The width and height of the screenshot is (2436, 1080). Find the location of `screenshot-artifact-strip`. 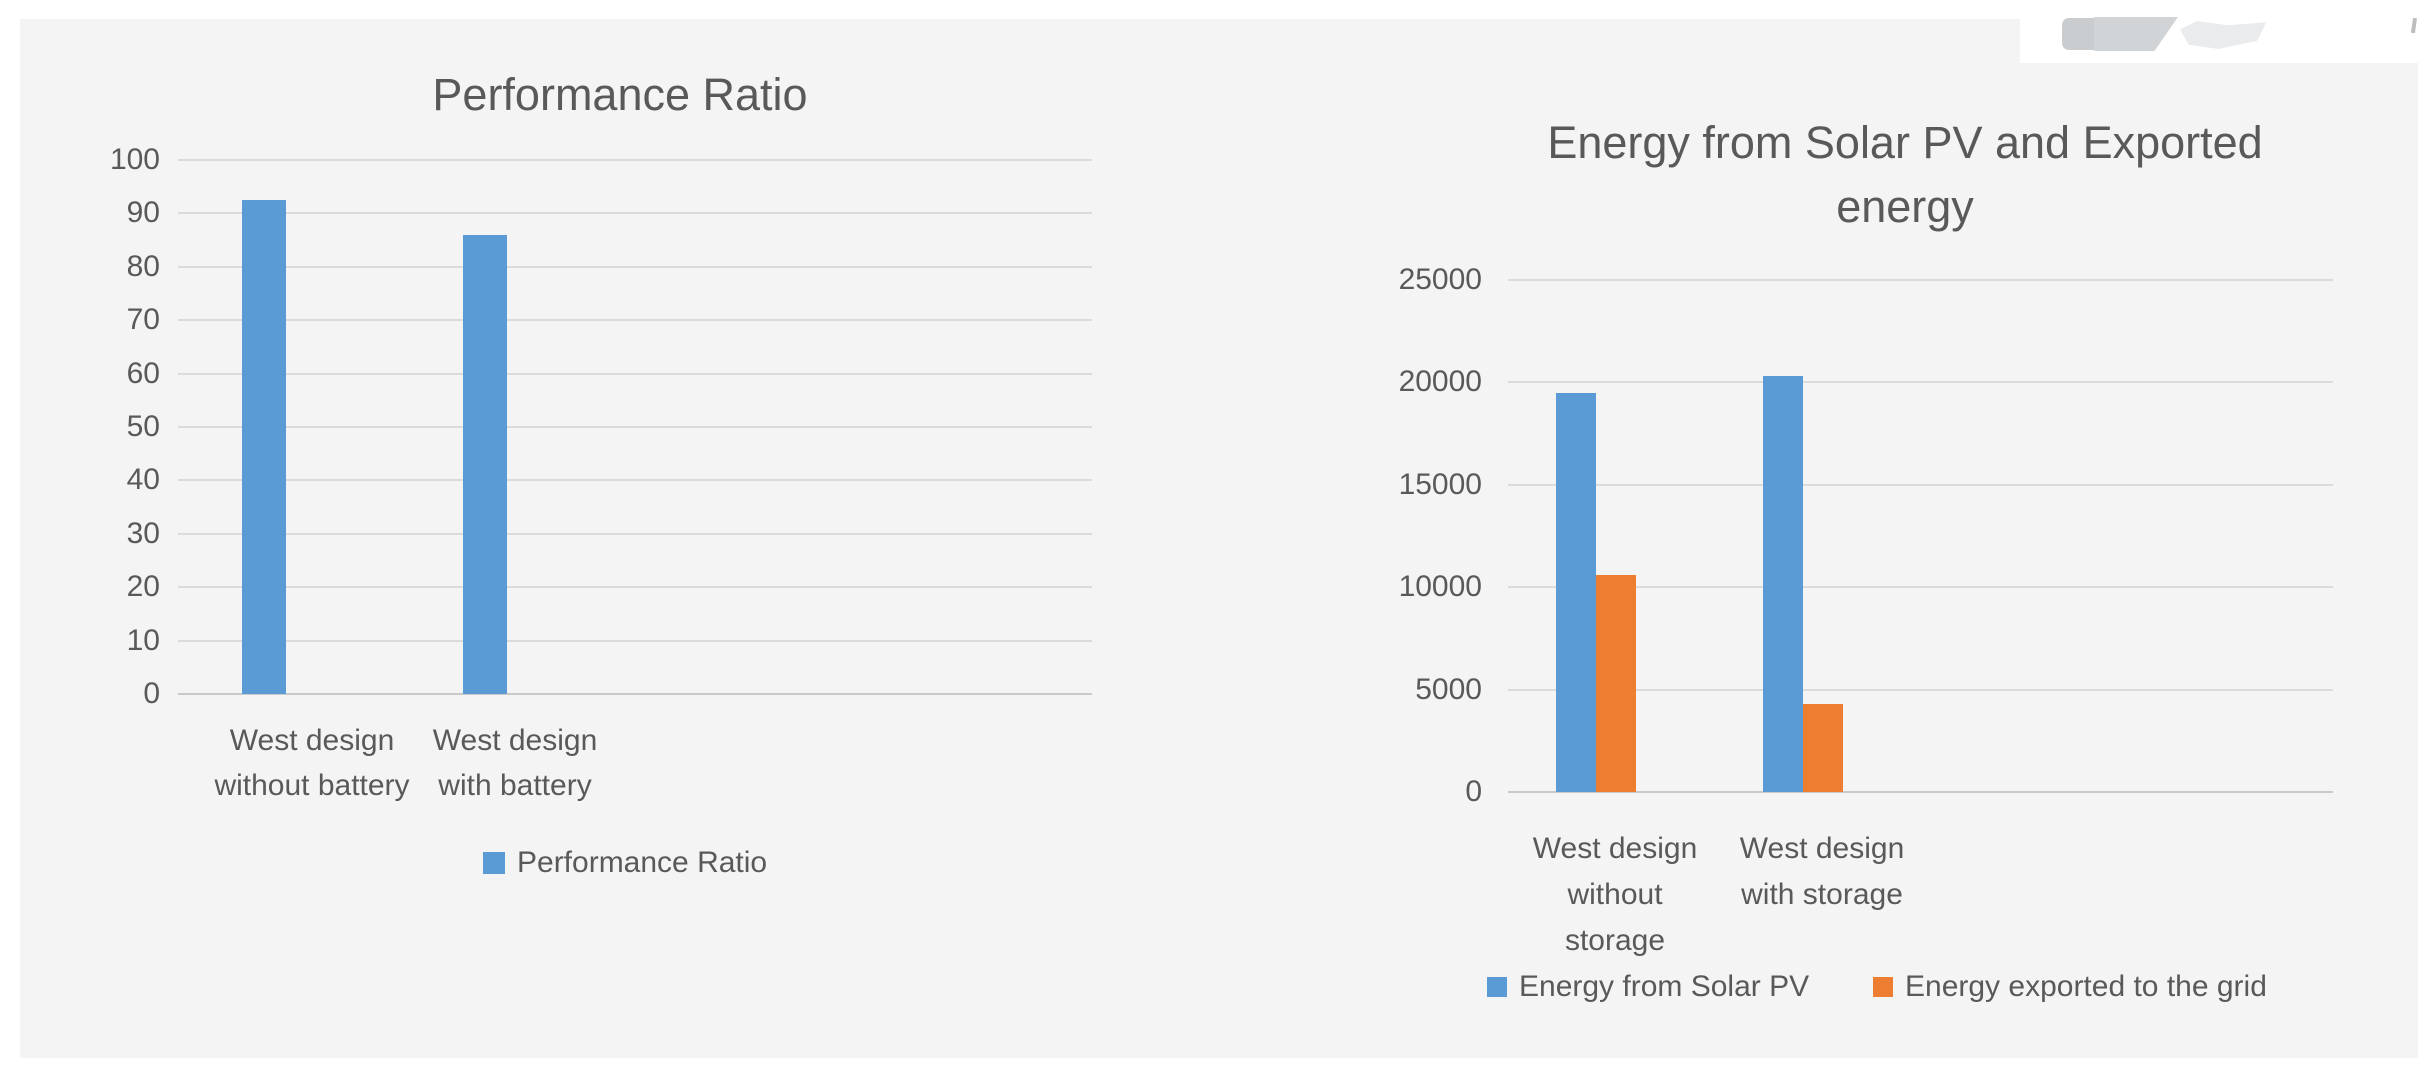

screenshot-artifact-strip is located at coordinates (2228, 39).